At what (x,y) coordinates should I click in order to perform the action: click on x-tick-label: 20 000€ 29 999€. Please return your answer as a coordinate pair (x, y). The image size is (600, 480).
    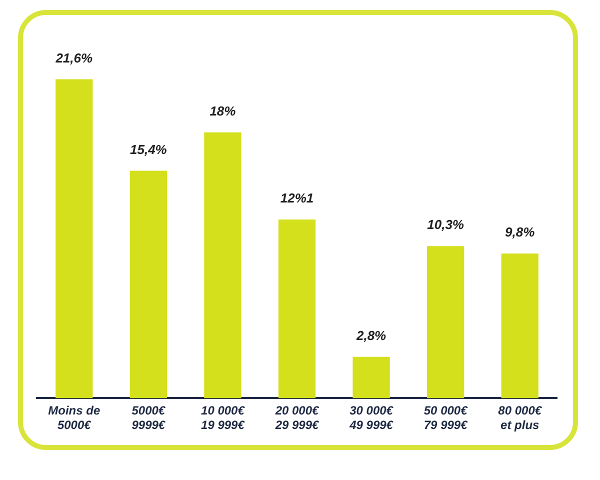
    Looking at the image, I should click on (297, 418).